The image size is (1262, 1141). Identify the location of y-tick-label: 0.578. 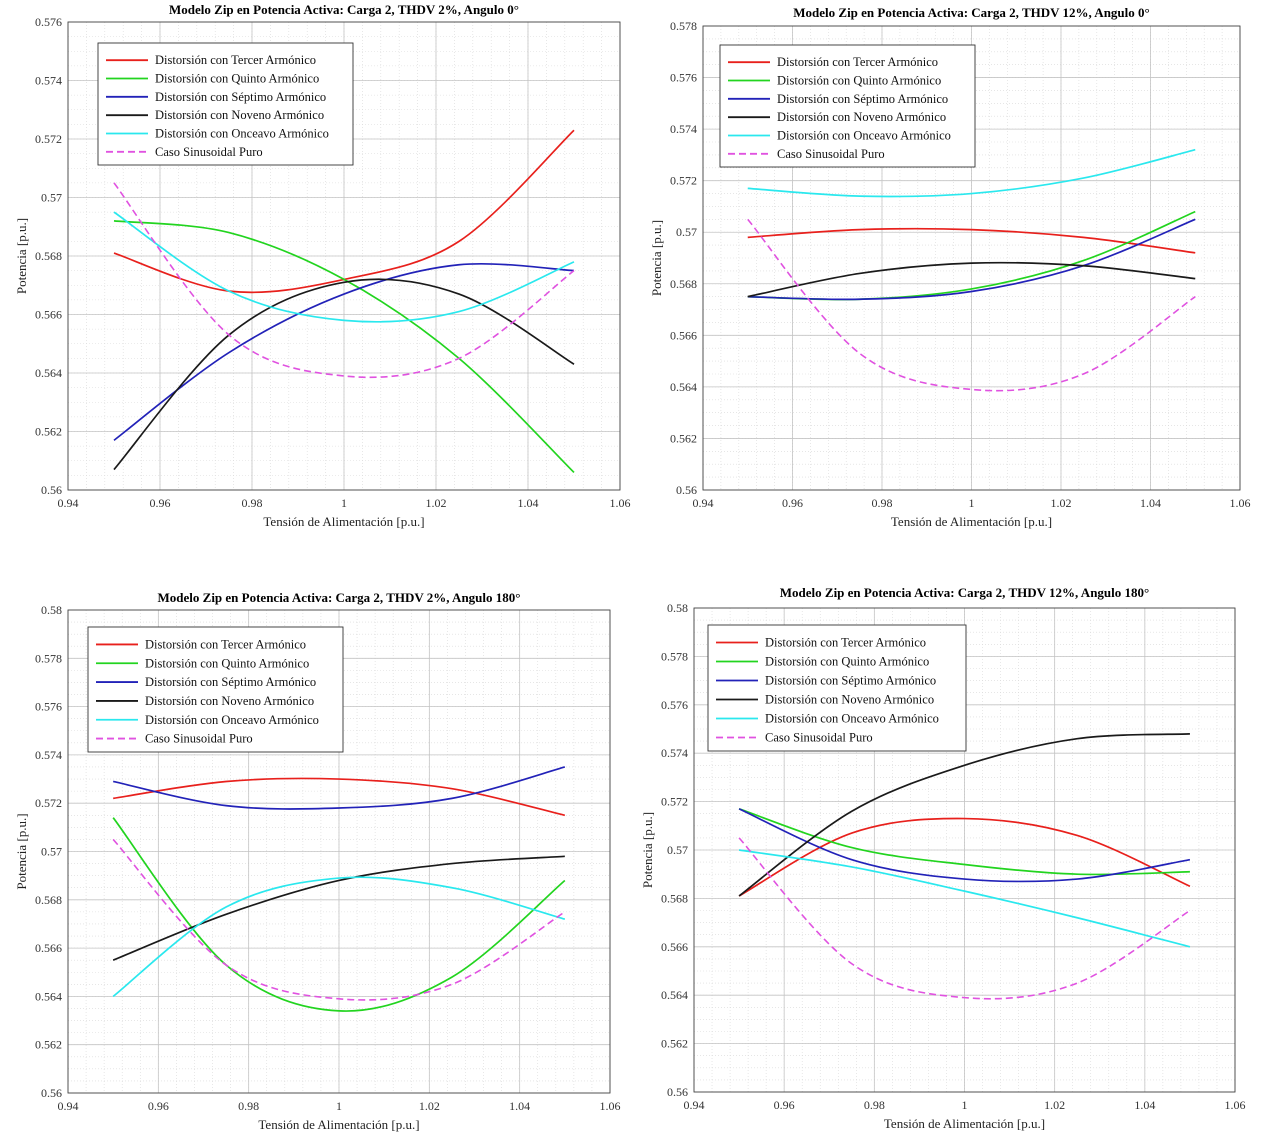
(674, 656).